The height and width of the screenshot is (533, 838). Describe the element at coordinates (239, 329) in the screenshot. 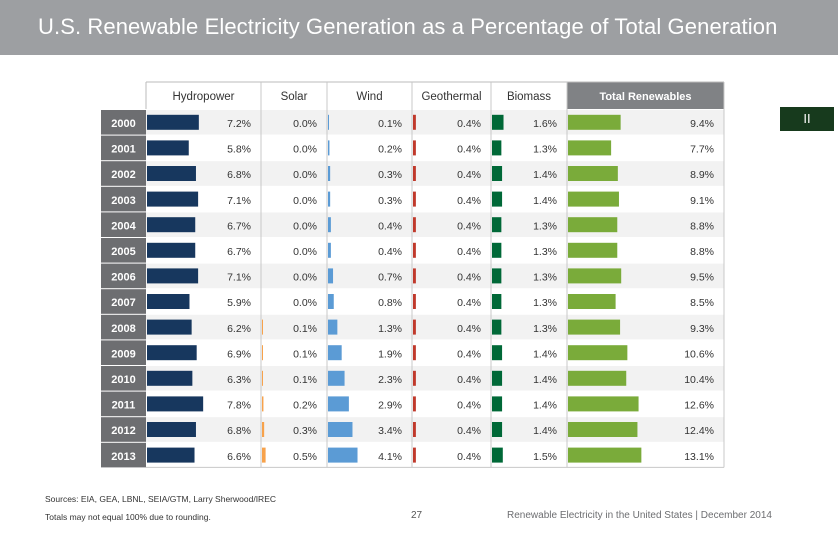

I see `value-label-hydropower: 6.2%` at that location.